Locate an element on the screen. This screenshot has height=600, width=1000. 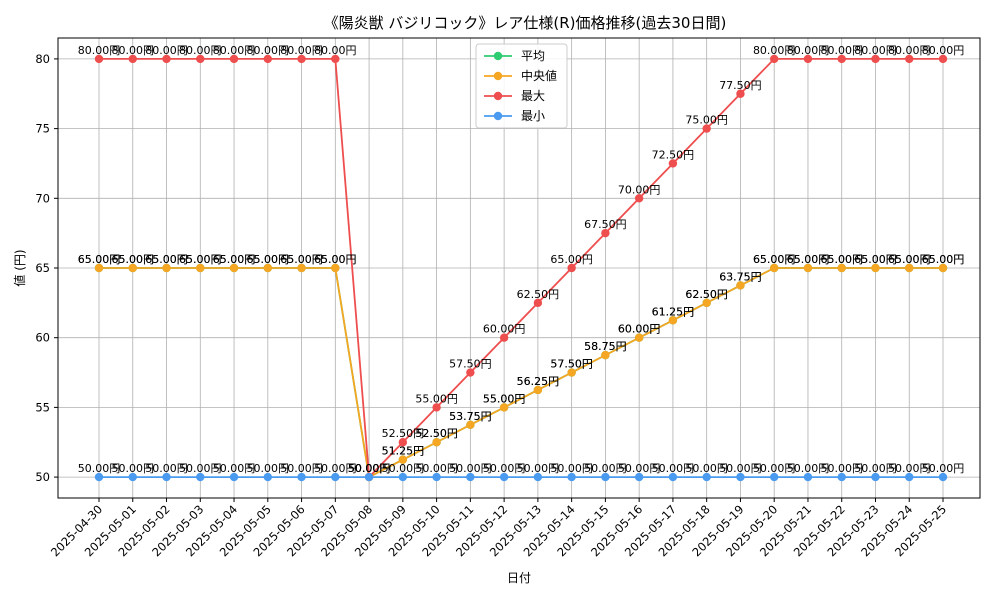
data-label: 70.00円 is located at coordinates (639, 189).